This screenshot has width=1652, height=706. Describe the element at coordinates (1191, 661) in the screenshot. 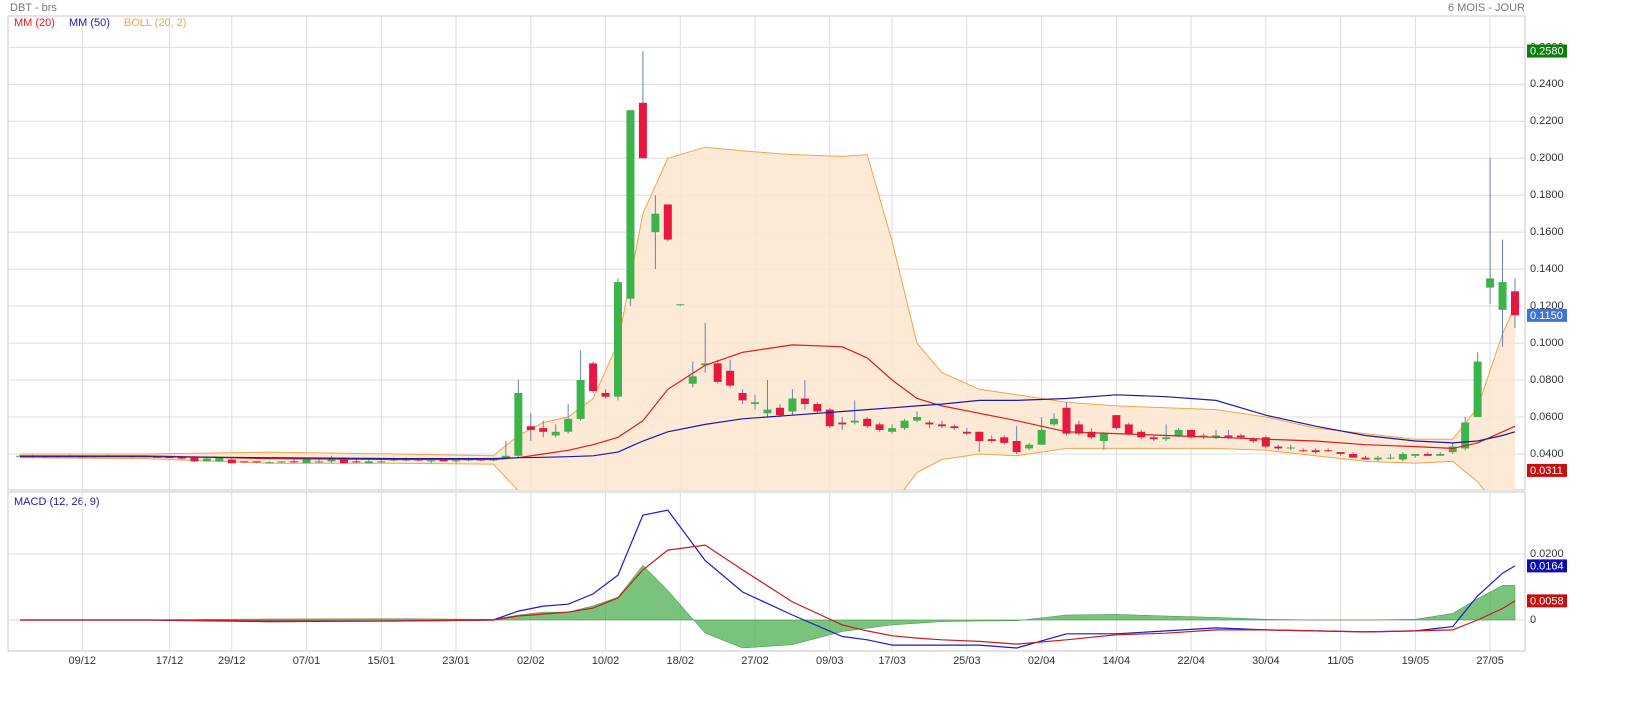

I see `x-tick-label: 22/04` at that location.